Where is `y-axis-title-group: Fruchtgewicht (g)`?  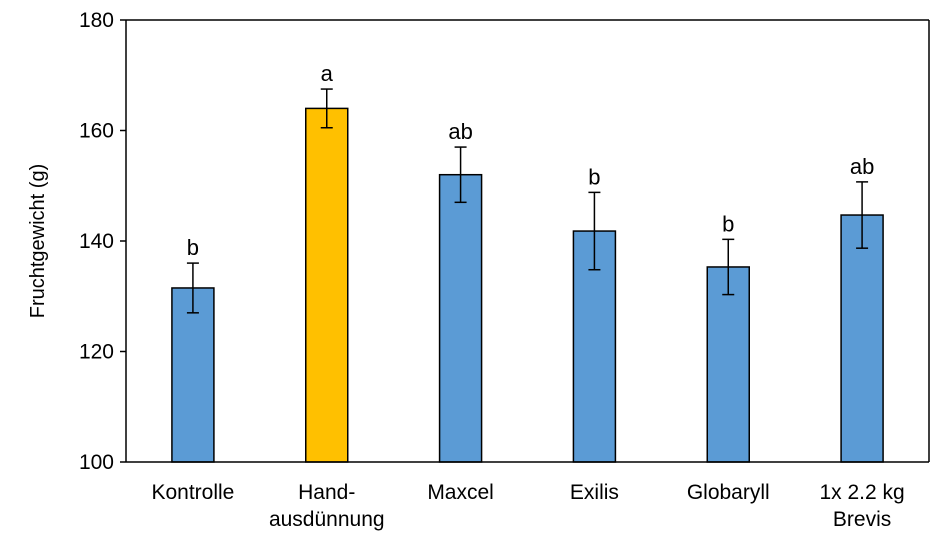
y-axis-title-group: Fruchtgewicht (g) is located at coordinates (38, 241).